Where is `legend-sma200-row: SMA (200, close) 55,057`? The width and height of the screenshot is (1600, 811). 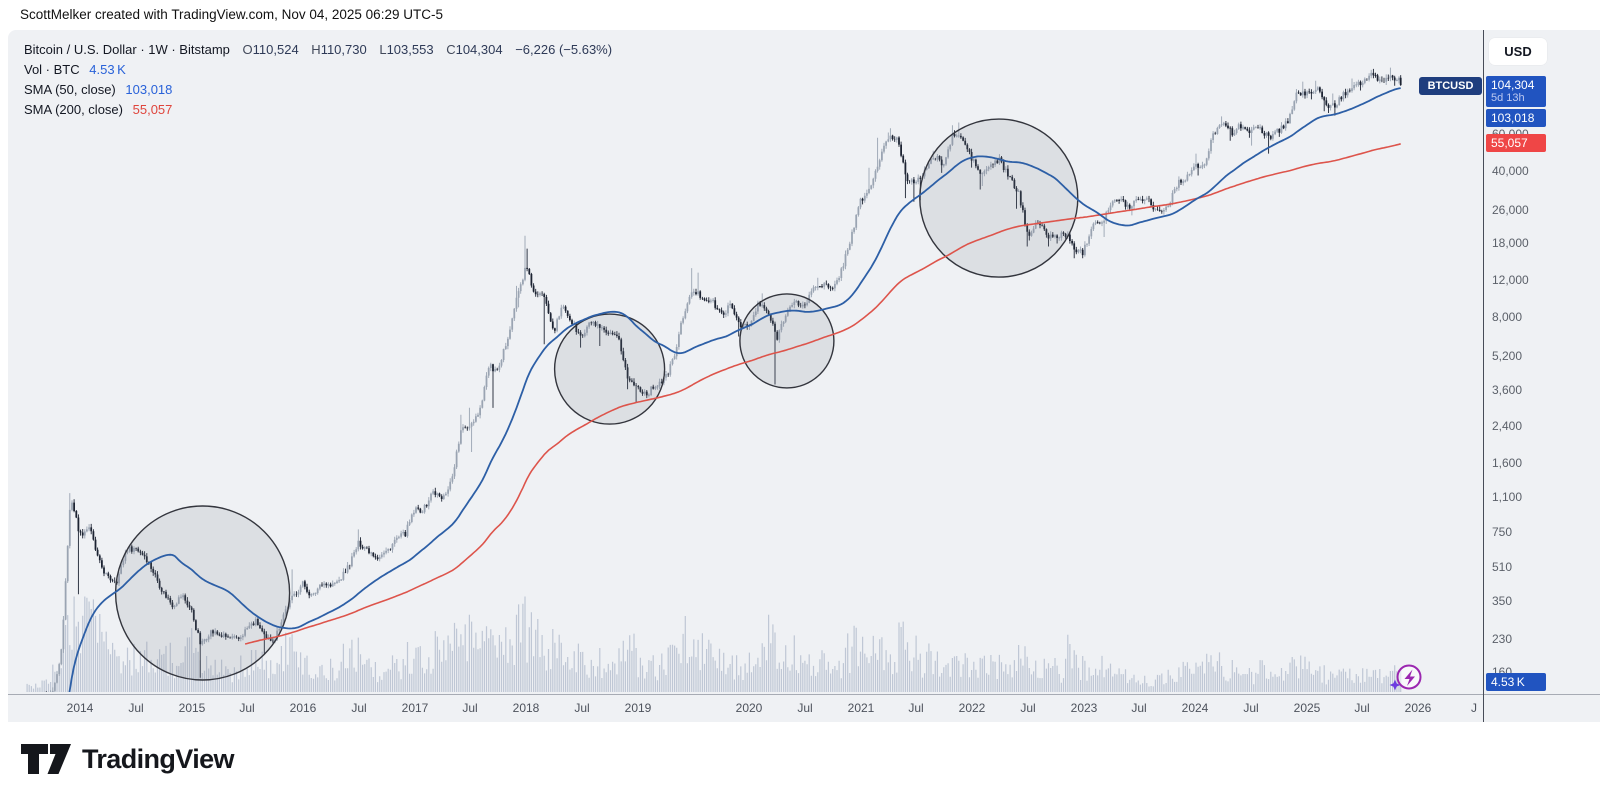
legend-sma200-row: SMA (200, close) 55,057 is located at coordinates (318, 110).